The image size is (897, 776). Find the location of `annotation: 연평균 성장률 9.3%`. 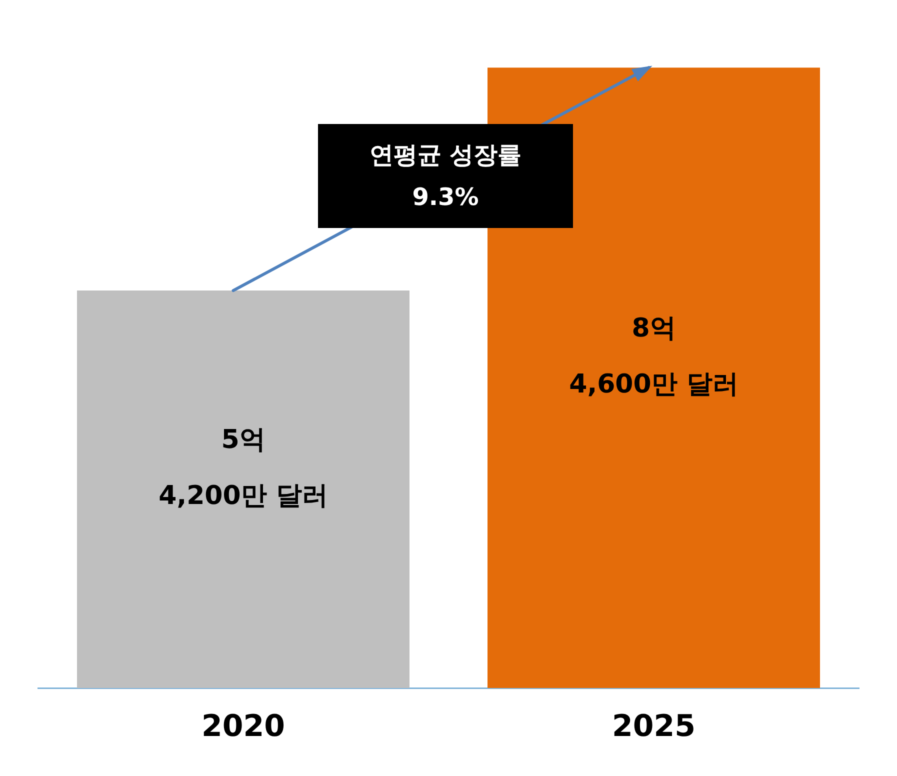

annotation: 연평균 성장률 9.3% is located at coordinates (445, 177).